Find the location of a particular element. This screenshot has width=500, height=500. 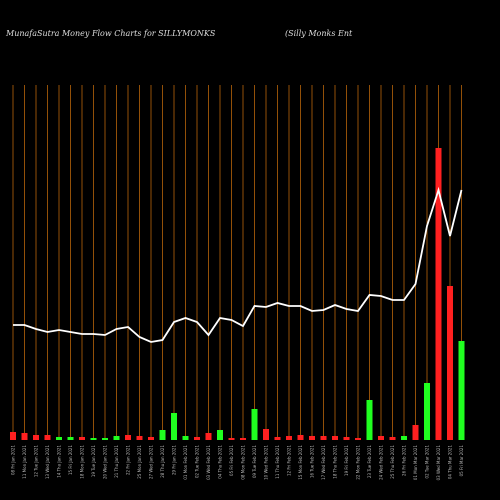

x-tick-label: 14 Thu Jan 2021 is located at coordinates (59, 461).